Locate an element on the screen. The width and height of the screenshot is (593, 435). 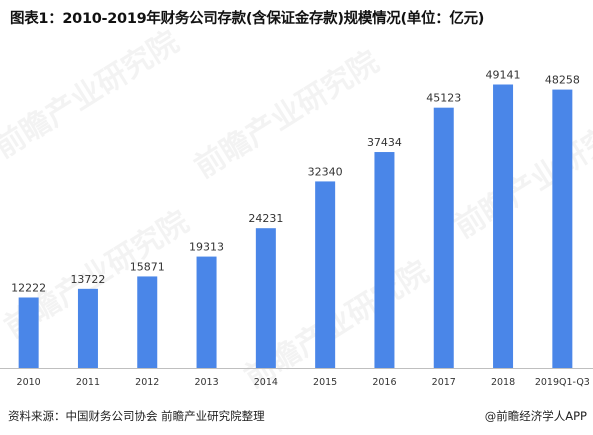
x-tick-label: 2014 is located at coordinates (266, 382).